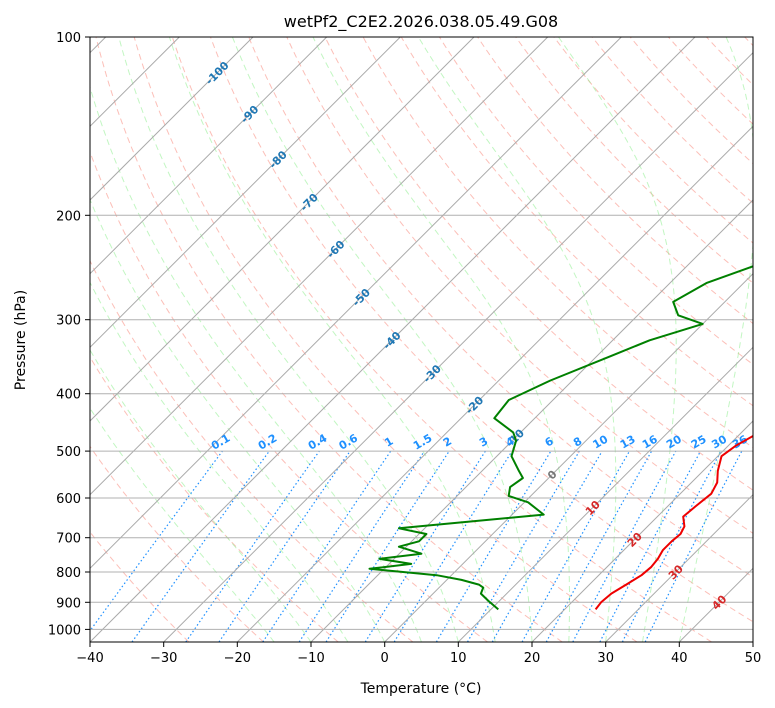 Image resolution: width=775 pixels, height=708 pixels. What do you see at coordinates (68, 38) in the screenshot?
I see `y-tick-label: 100` at bounding box center [68, 38].